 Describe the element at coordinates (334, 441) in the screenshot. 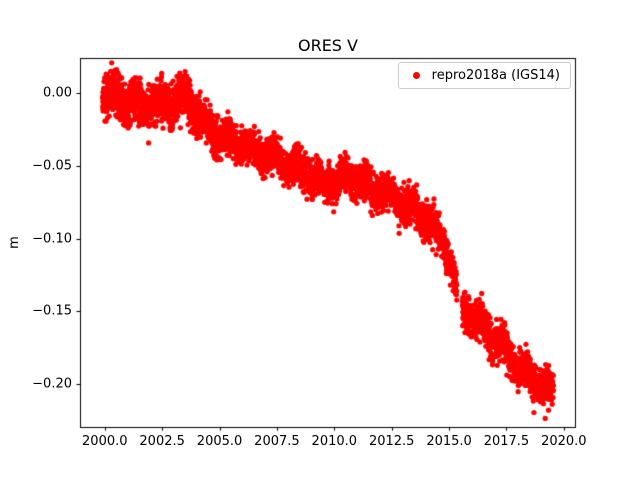

I see `x-tick-label: 2010.0` at that location.